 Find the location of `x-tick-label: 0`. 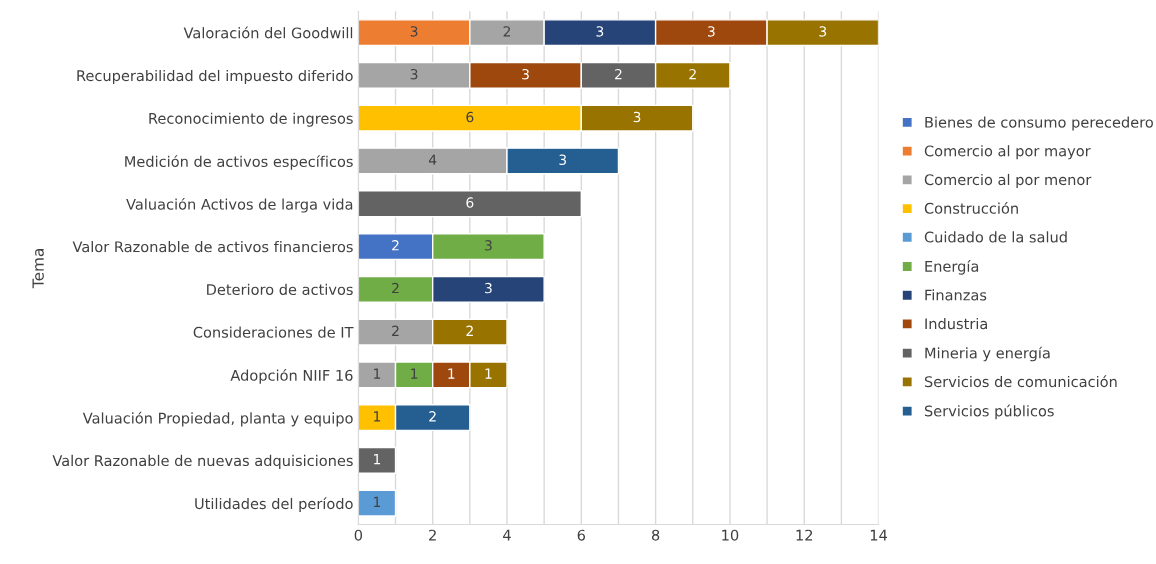

x-tick-label: 0 is located at coordinates (358, 535).